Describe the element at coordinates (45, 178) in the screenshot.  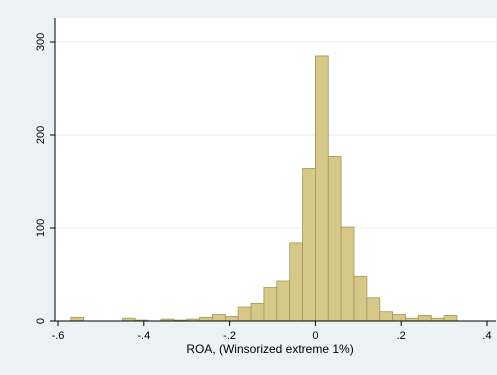
I see `y-axis-ticks: 0 100 200 300` at that location.